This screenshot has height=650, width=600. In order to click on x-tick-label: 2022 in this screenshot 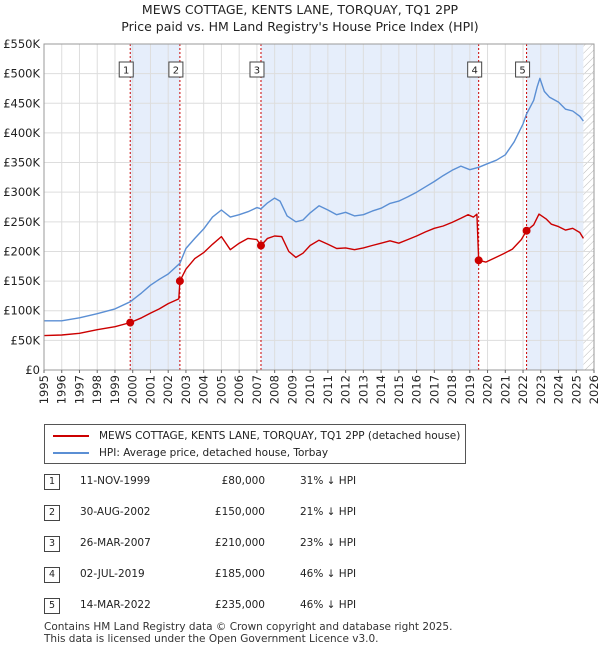, I will do `click(523, 389)`.